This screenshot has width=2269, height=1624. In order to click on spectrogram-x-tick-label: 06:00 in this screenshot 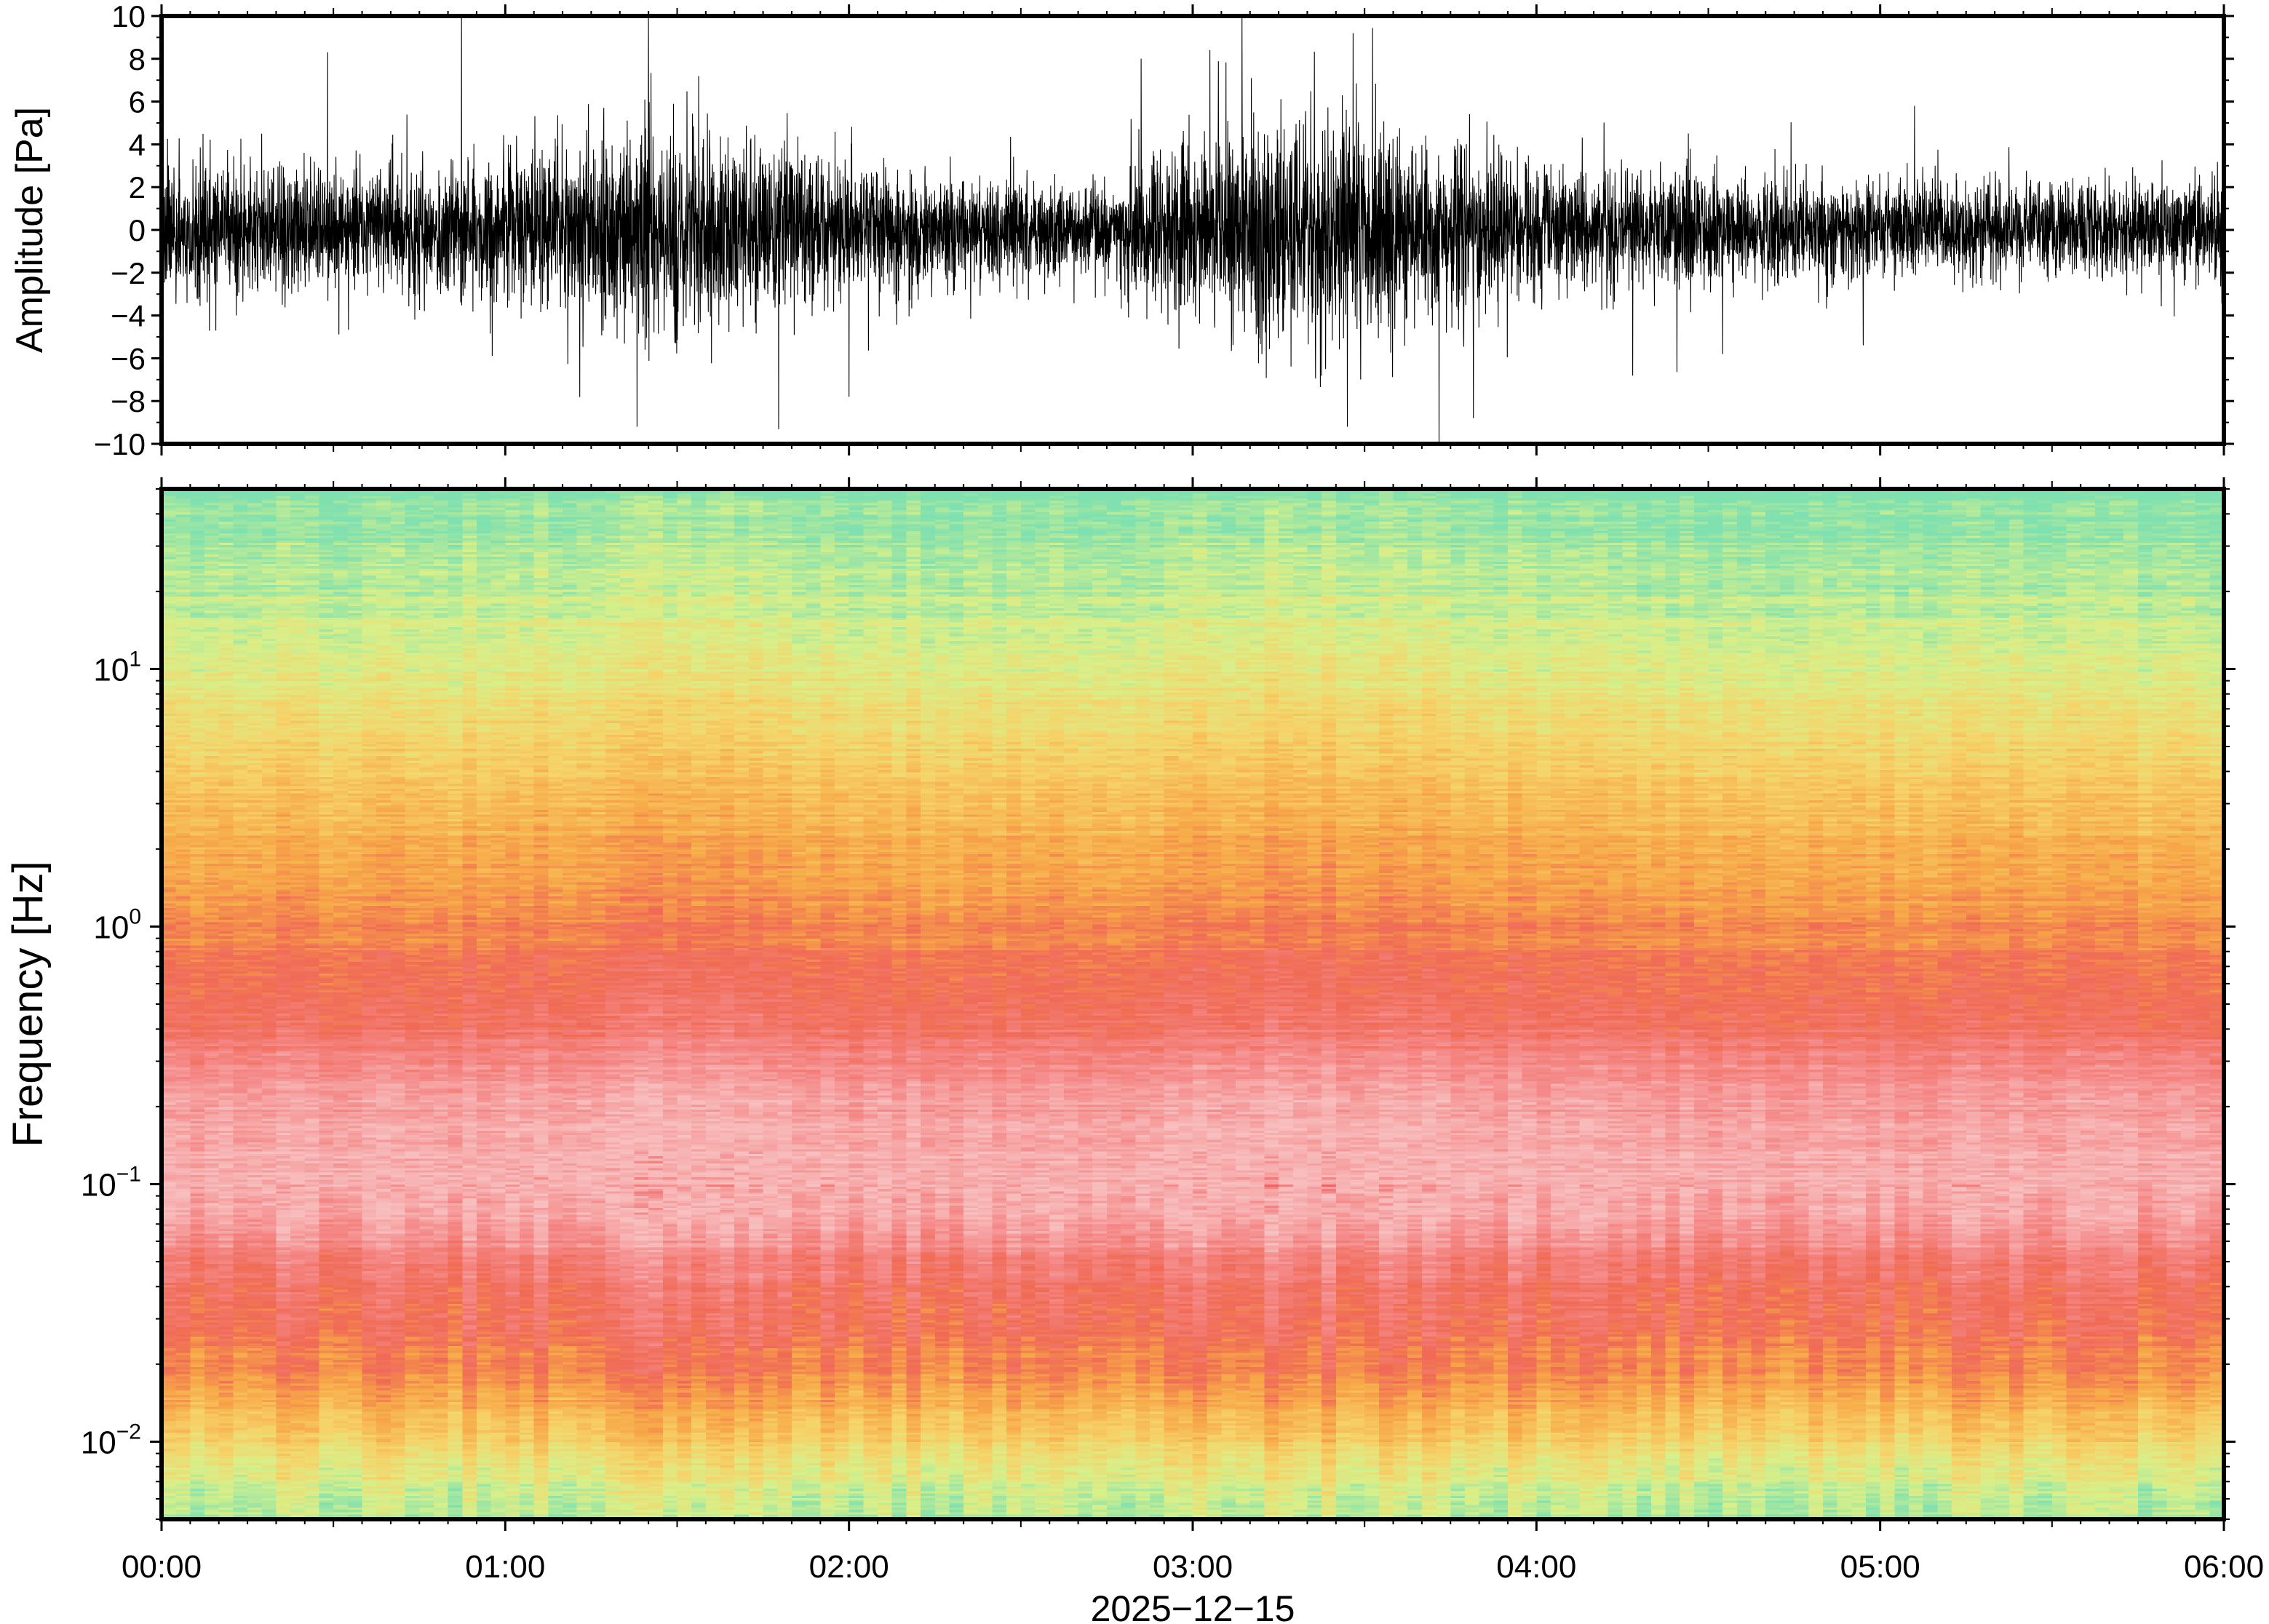, I will do `click(2224, 1567)`.